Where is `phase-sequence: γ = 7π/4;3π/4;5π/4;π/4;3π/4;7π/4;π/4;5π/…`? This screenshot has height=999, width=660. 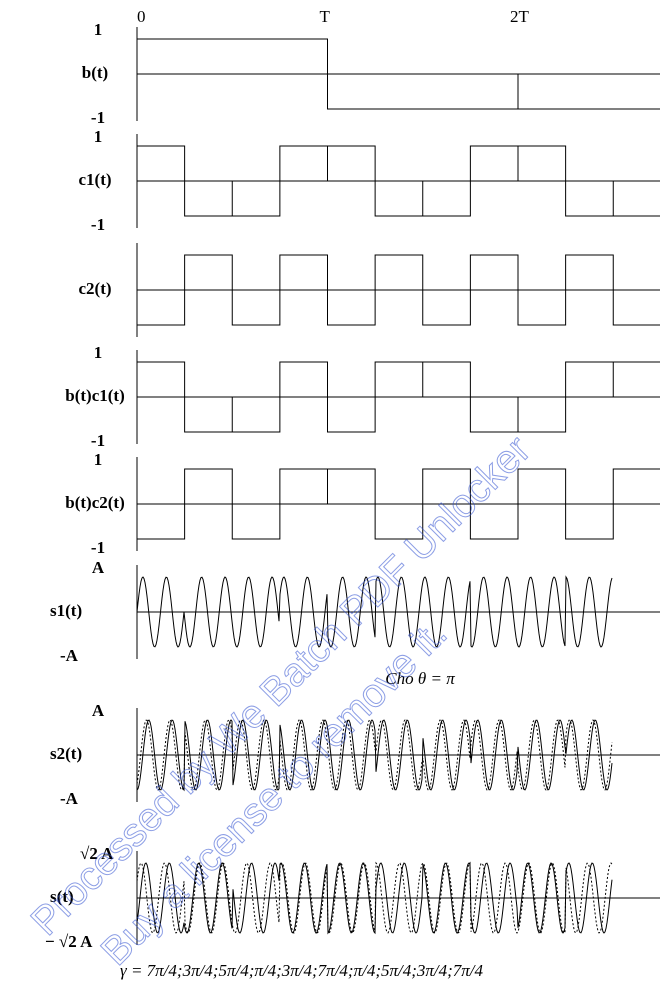
phase-sequence: γ = 7π/4;3π/4;5π/4;π/4;3π/4;7π/4;π/4;5π/… is located at coordinates (302, 970).